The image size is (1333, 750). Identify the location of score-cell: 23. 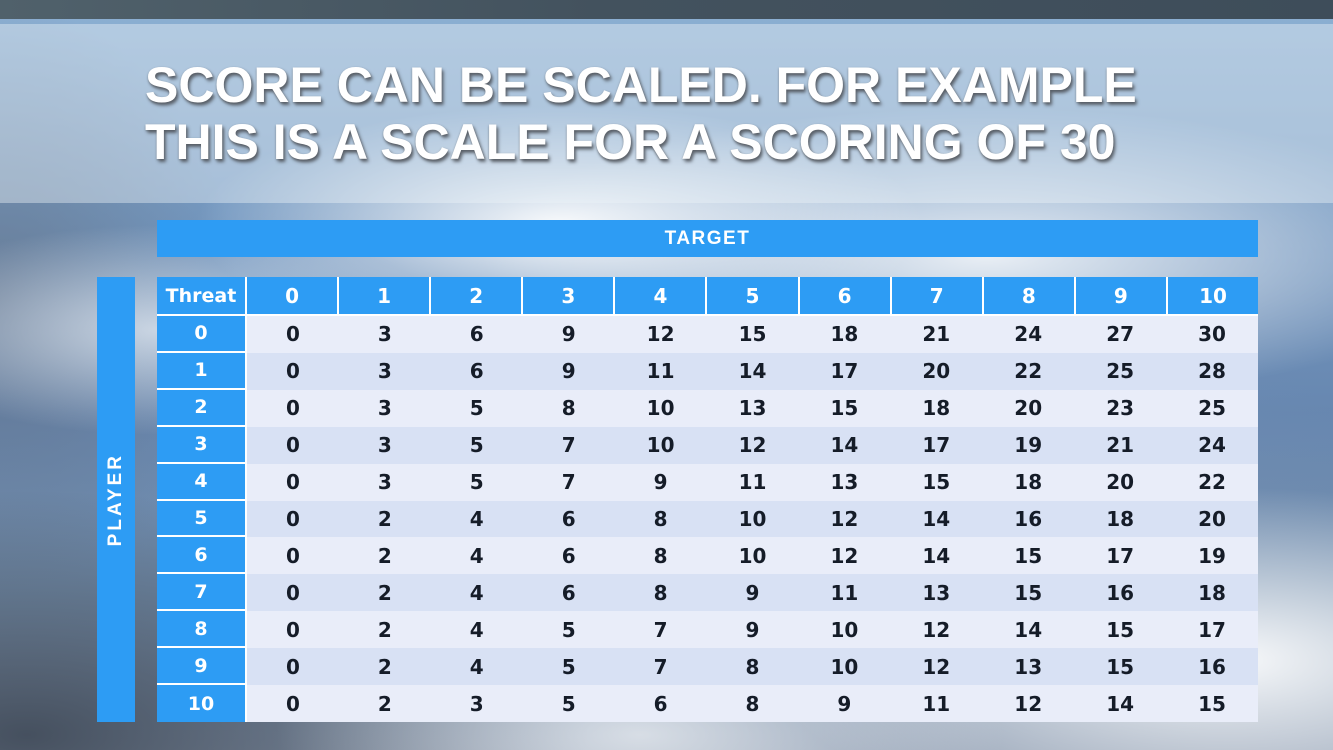
(1120, 408).